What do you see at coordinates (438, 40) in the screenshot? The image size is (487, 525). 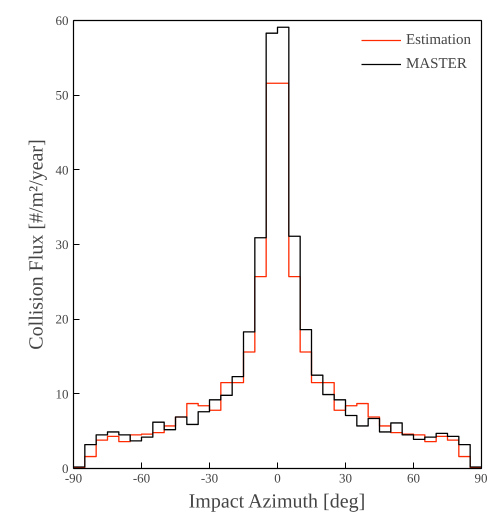 I see `legend-label: Estimation` at bounding box center [438, 40].